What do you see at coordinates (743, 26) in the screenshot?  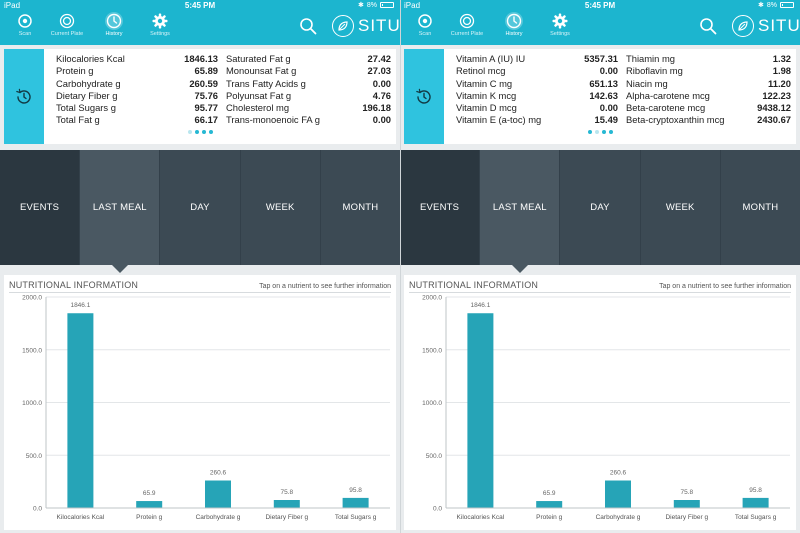 I see `leaf-icon` at bounding box center [743, 26].